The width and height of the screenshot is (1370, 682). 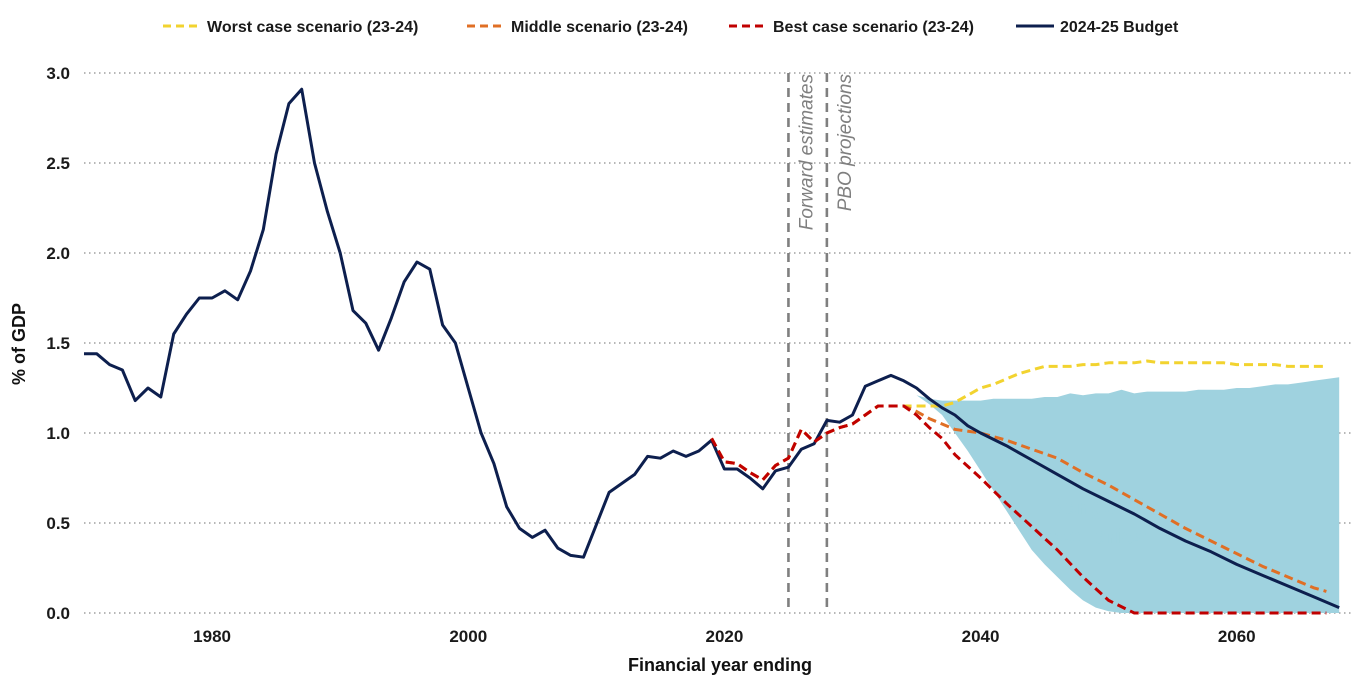 I want to click on y-tick-label: 0.0, so click(x=58, y=613).